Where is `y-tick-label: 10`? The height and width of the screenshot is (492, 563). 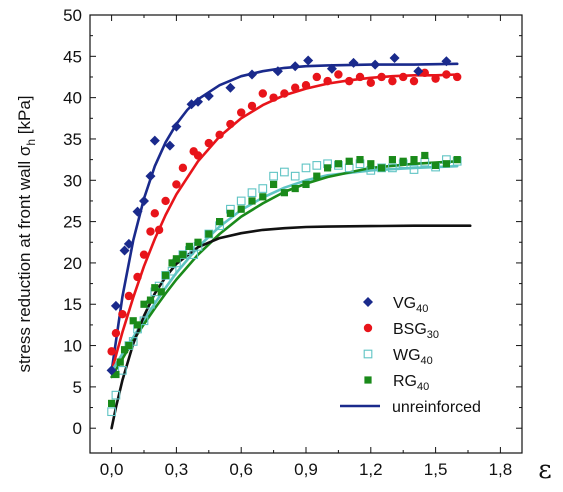
y-tick-label: 10 is located at coordinates (72, 346).